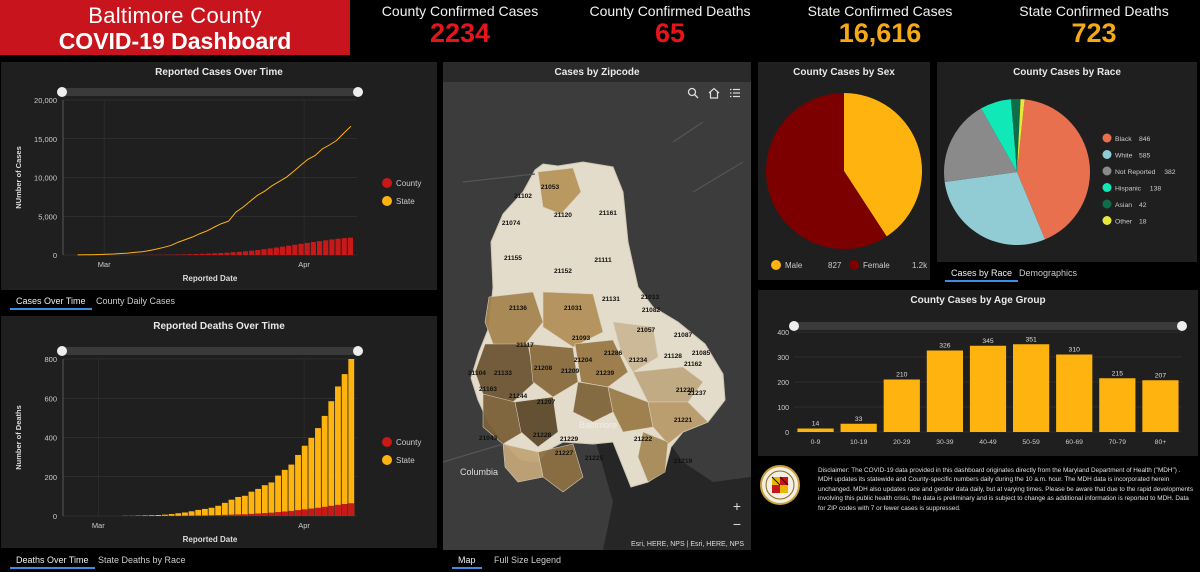  I want to click on state-line, so click(214, 190).